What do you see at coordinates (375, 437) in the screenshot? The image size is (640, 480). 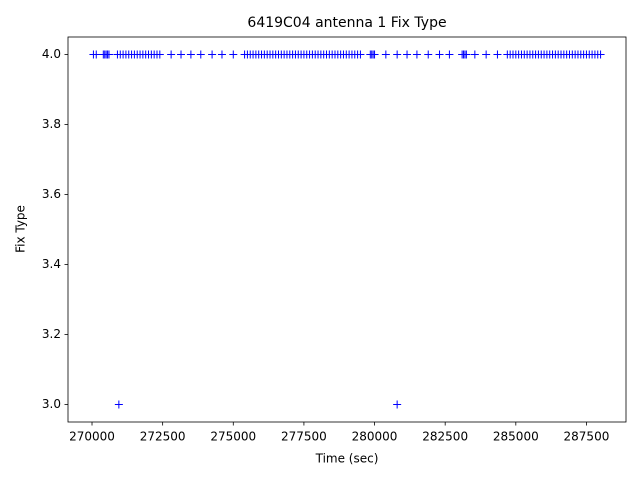 I see `x-tick-label: 280000` at bounding box center [375, 437].